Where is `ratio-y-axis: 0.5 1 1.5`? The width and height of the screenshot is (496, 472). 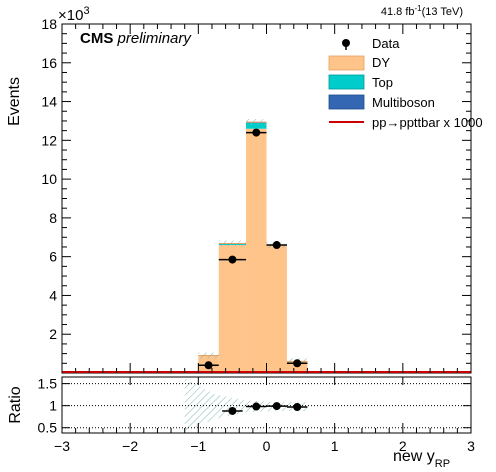
ratio-y-axis: 0.5 1 1.5 is located at coordinates (254, 406).